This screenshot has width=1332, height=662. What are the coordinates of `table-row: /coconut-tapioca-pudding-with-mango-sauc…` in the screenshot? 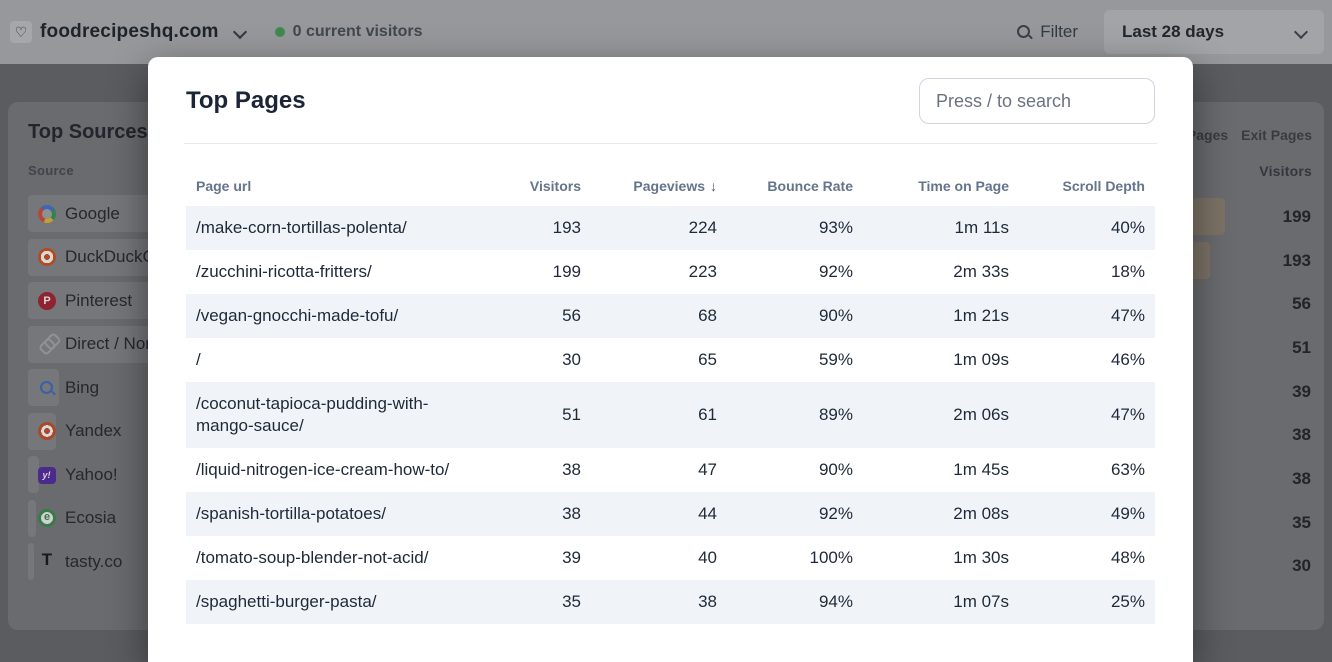 It's located at (670, 415).